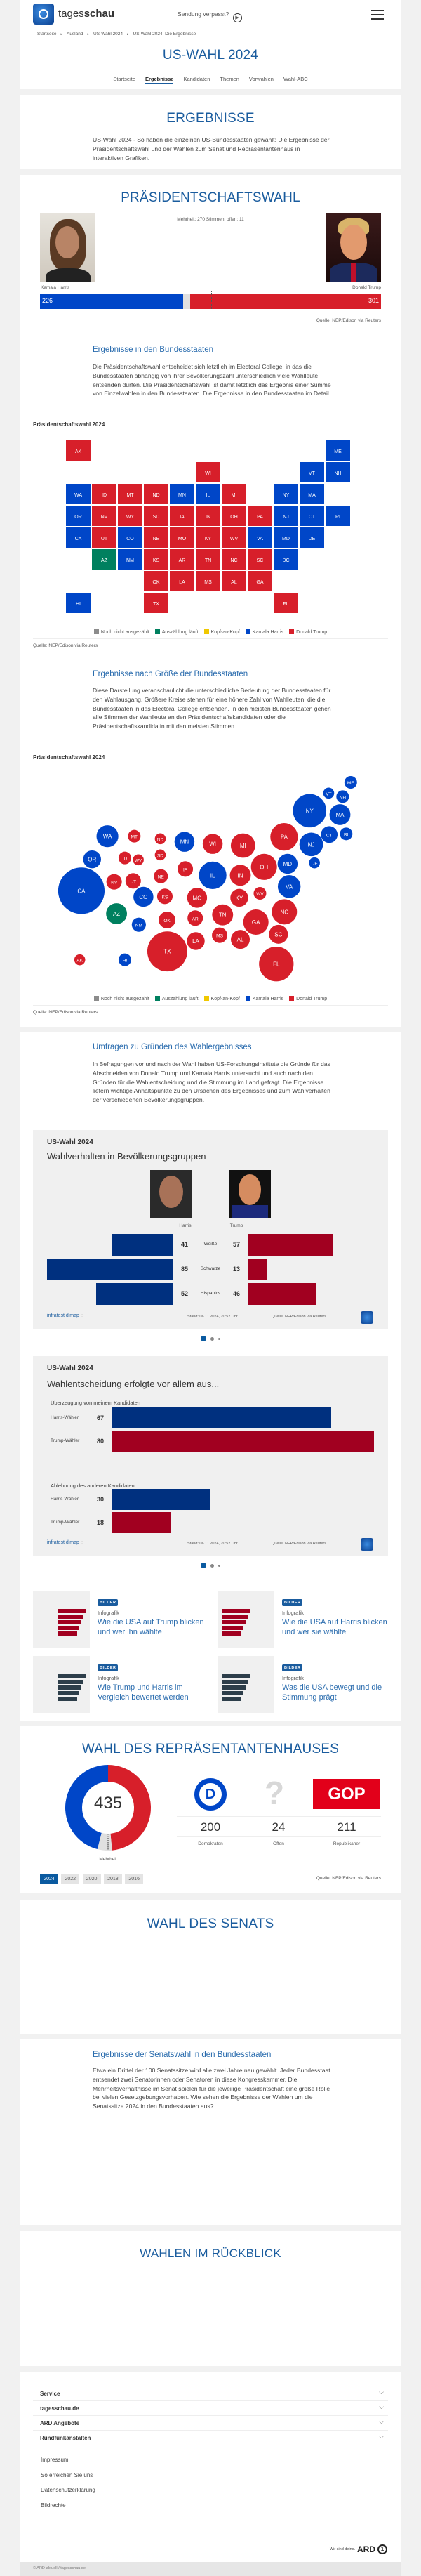 The height and width of the screenshot is (2576, 421). I want to click on state-or: OR, so click(78, 516).